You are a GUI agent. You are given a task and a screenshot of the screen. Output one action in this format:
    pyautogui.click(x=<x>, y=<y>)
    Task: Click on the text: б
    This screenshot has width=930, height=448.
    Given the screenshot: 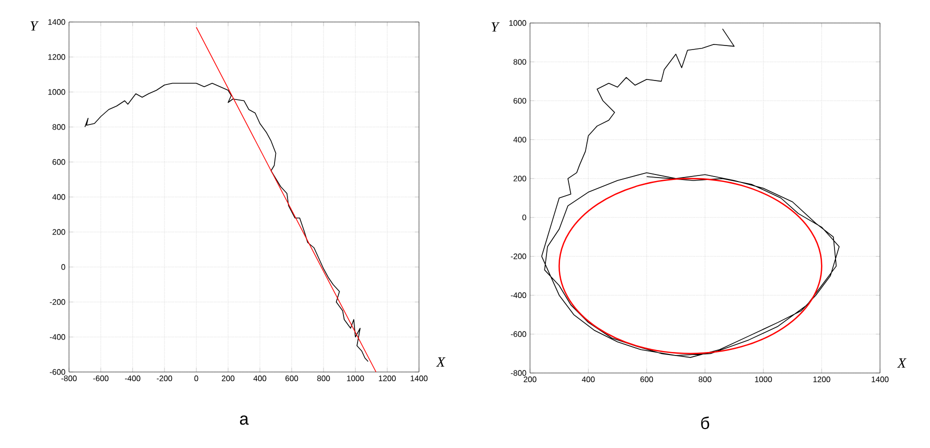 What is the action you would take?
    pyautogui.click(x=705, y=423)
    